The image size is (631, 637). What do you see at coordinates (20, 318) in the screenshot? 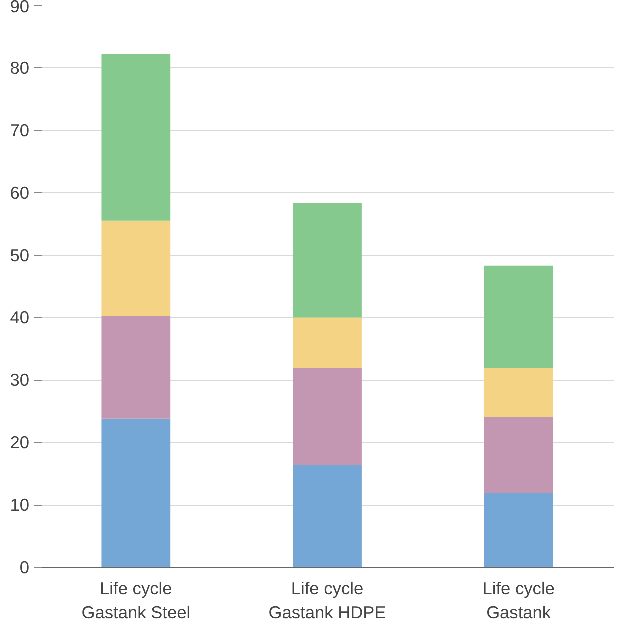
I see `y-tick-label: 40` at bounding box center [20, 318].